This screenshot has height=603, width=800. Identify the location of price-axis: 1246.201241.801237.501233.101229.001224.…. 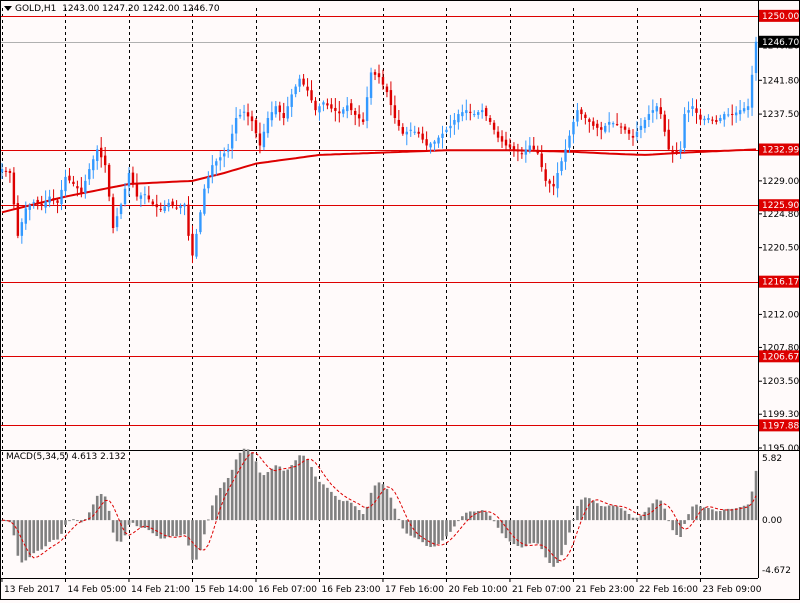
(779, 289).